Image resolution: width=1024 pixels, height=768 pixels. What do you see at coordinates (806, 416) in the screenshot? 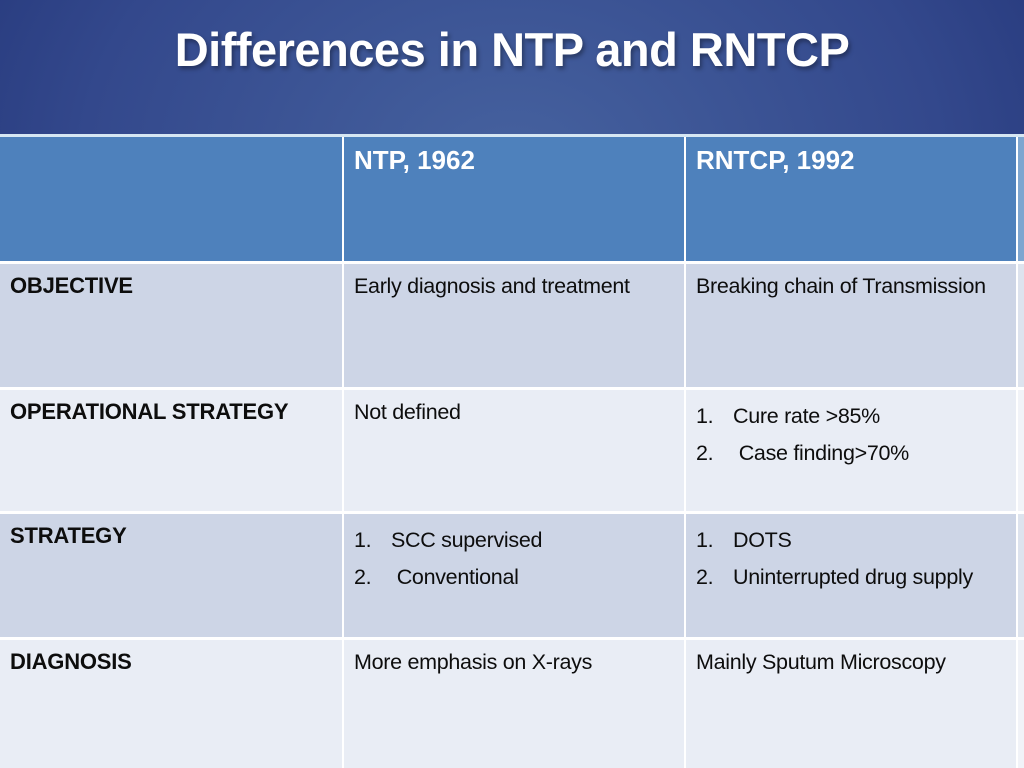
I see `list-item-text: Cure rate >85%` at bounding box center [806, 416].